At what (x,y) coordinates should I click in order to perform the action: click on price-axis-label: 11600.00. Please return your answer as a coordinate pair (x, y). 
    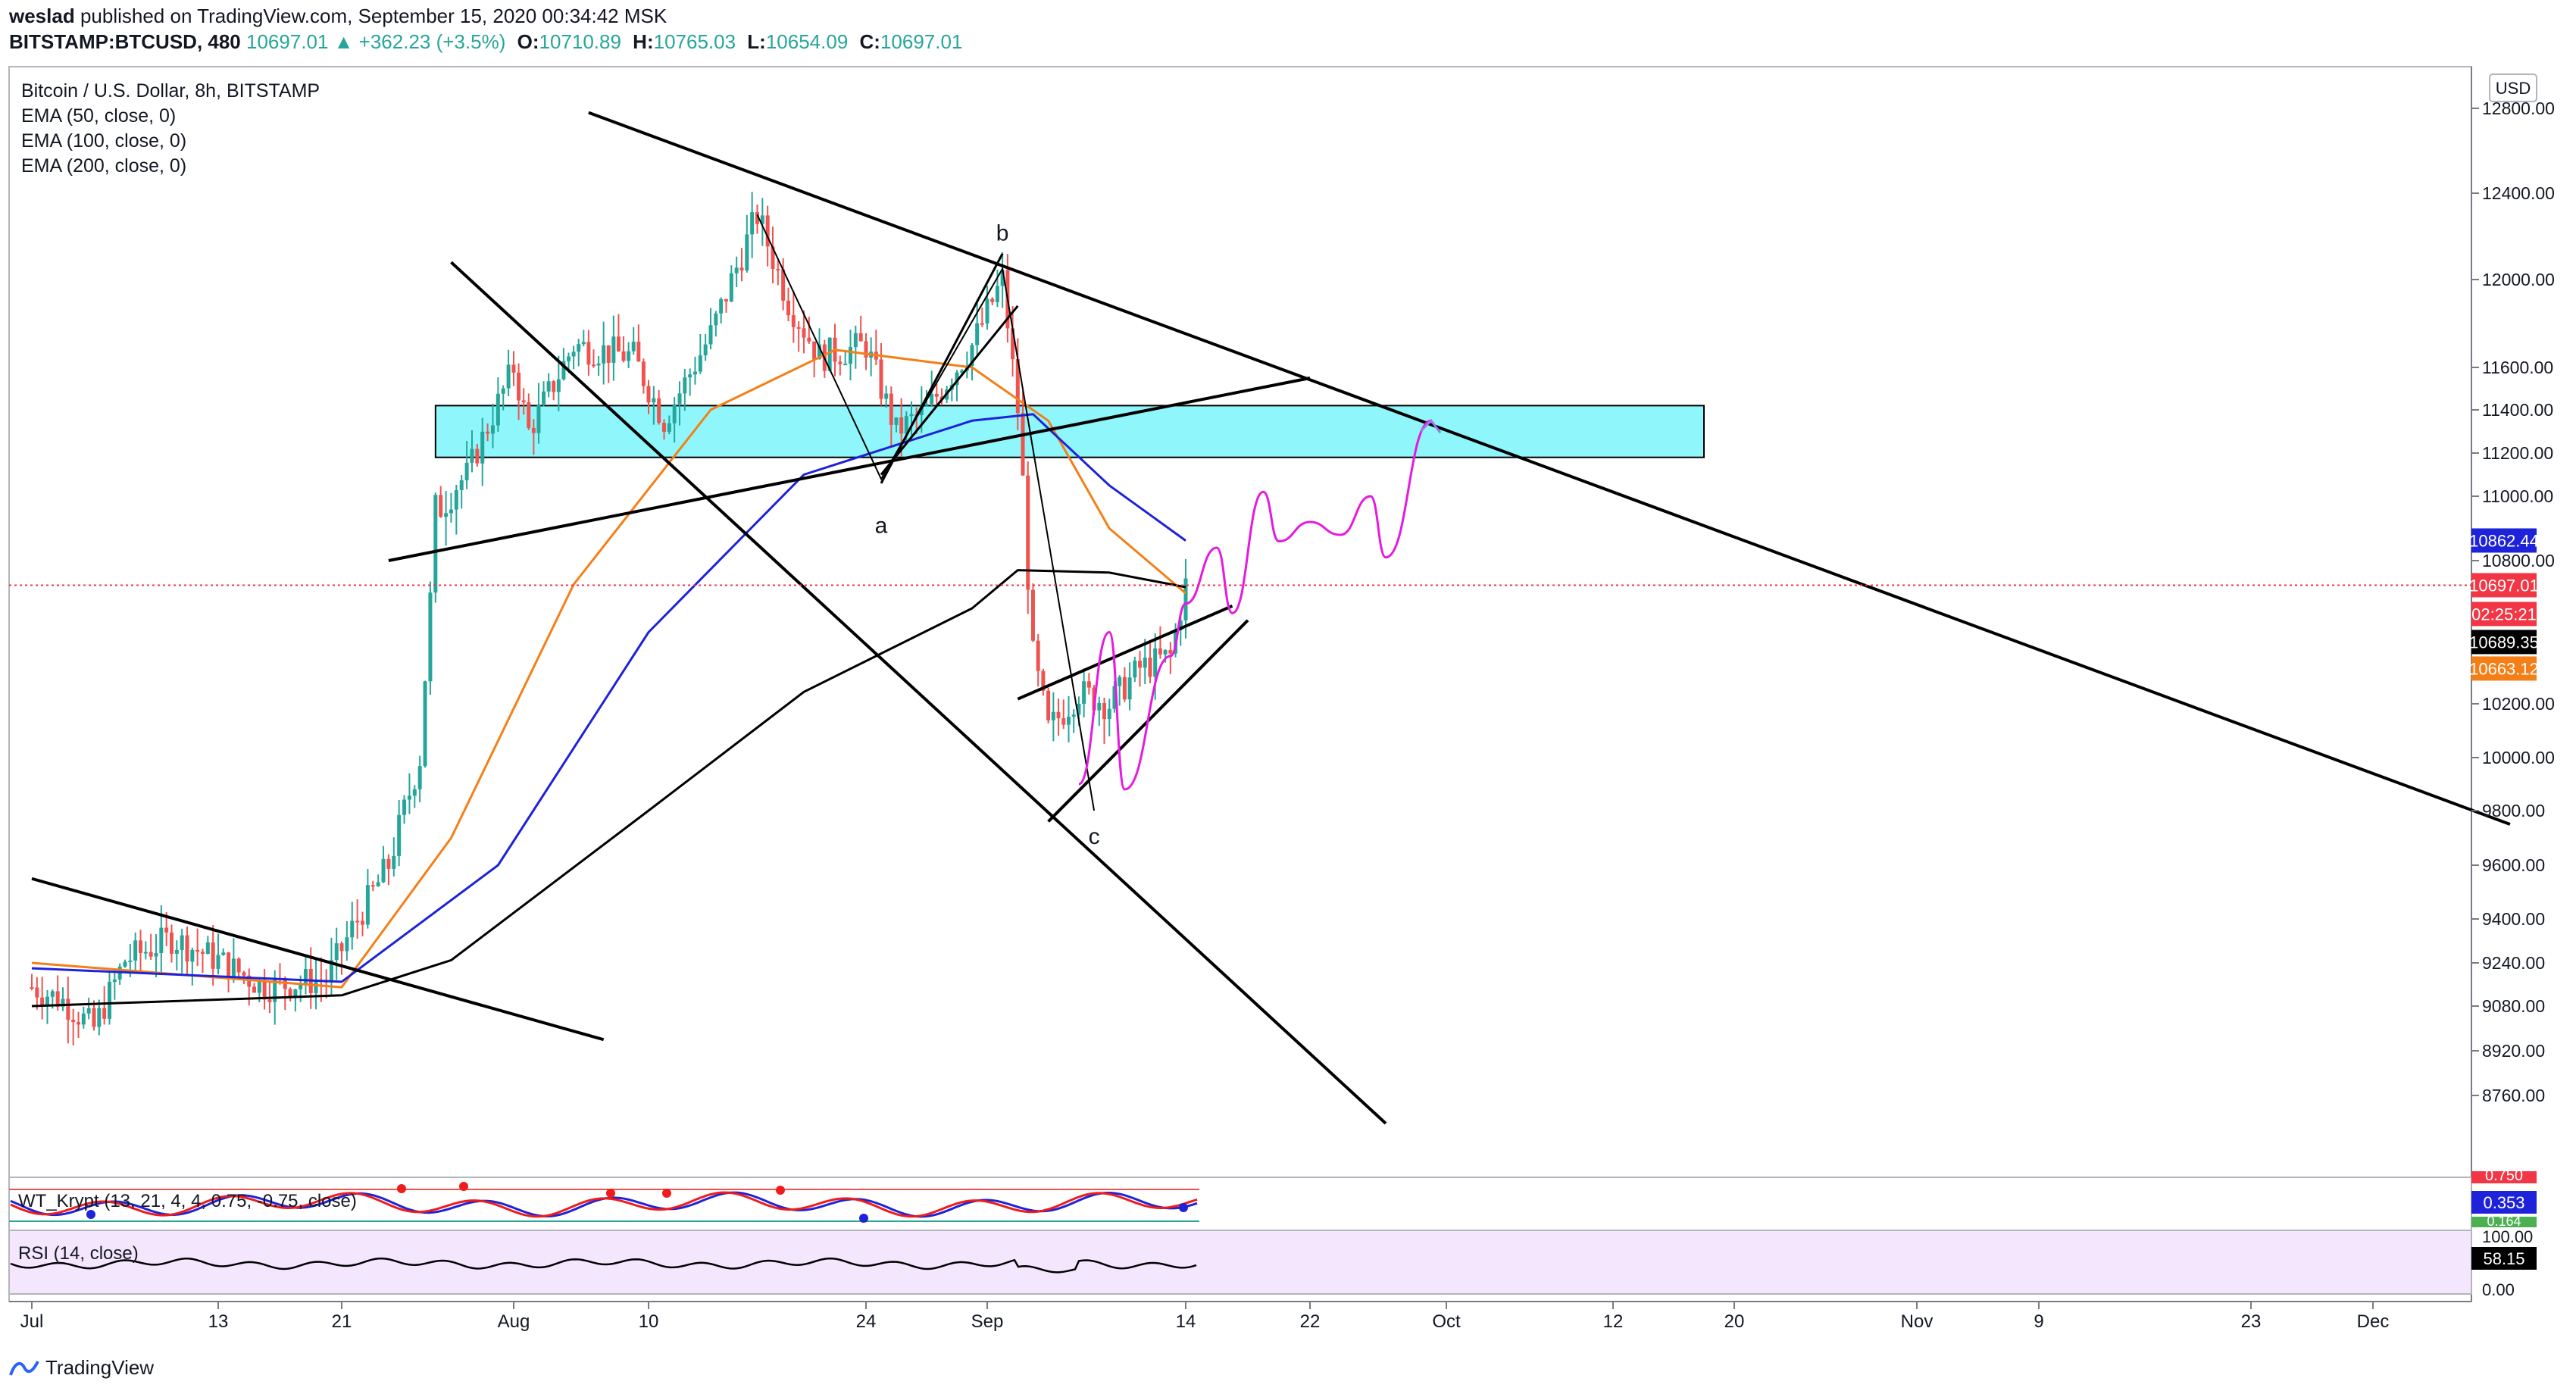
    Looking at the image, I should click on (2518, 367).